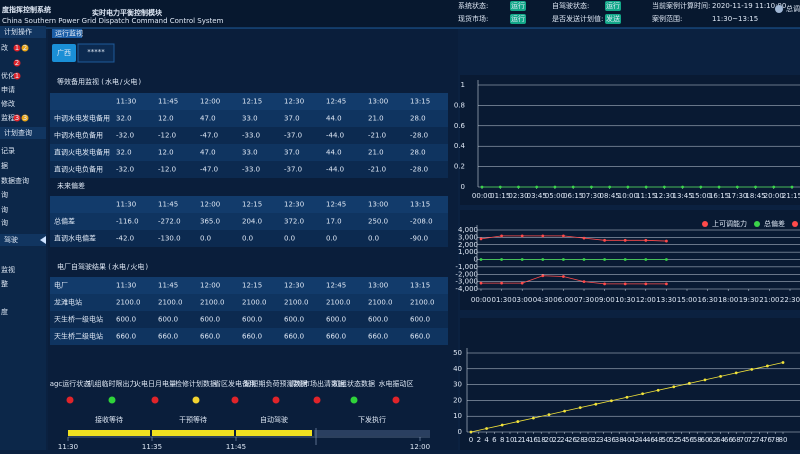 This screenshot has height=454, width=800. I want to click on x-tick-label: 58, so click(697, 440).